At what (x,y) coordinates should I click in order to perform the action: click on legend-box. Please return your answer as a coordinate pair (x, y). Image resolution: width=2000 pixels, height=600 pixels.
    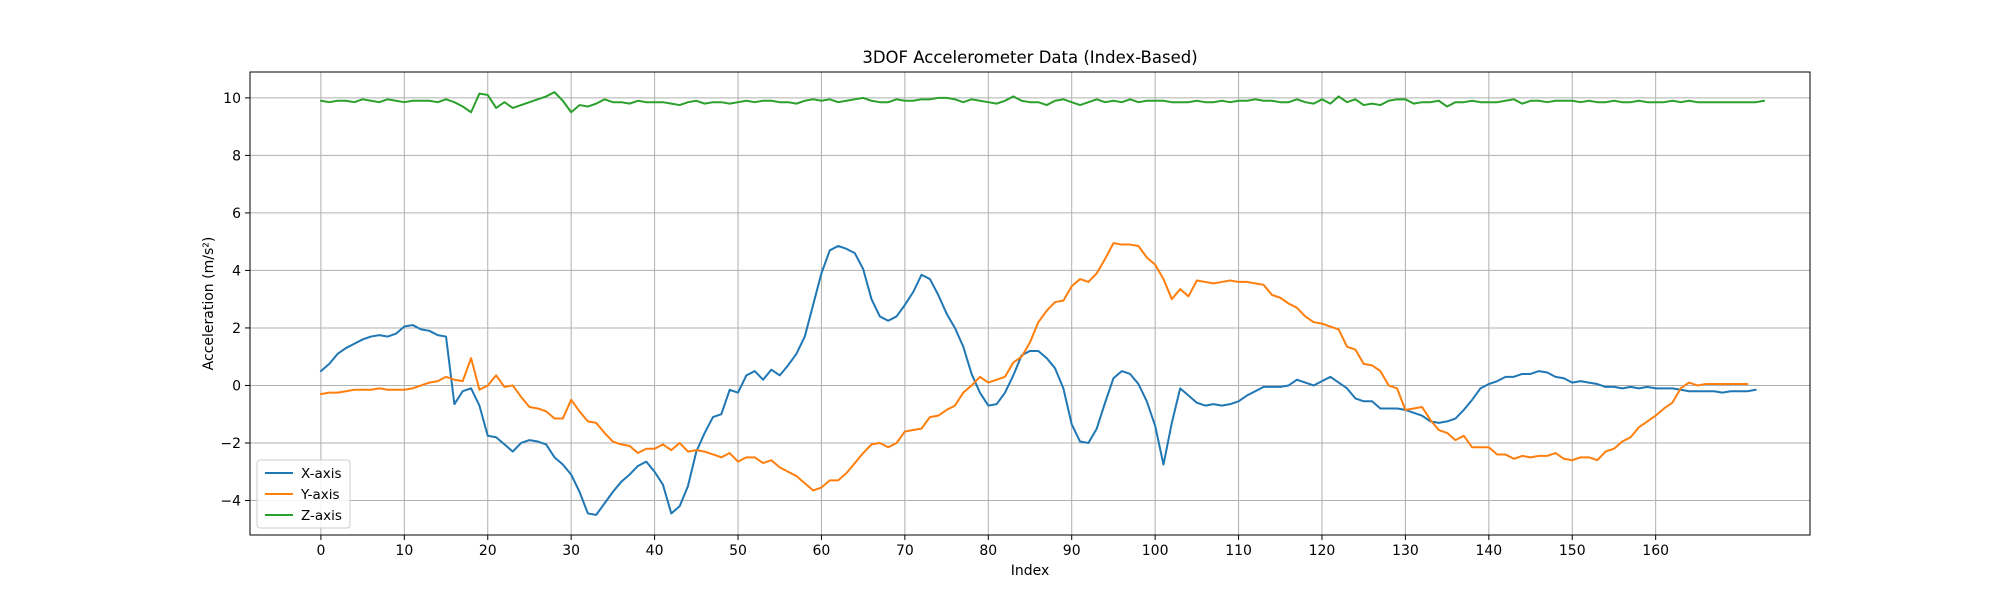
    Looking at the image, I should click on (303, 494).